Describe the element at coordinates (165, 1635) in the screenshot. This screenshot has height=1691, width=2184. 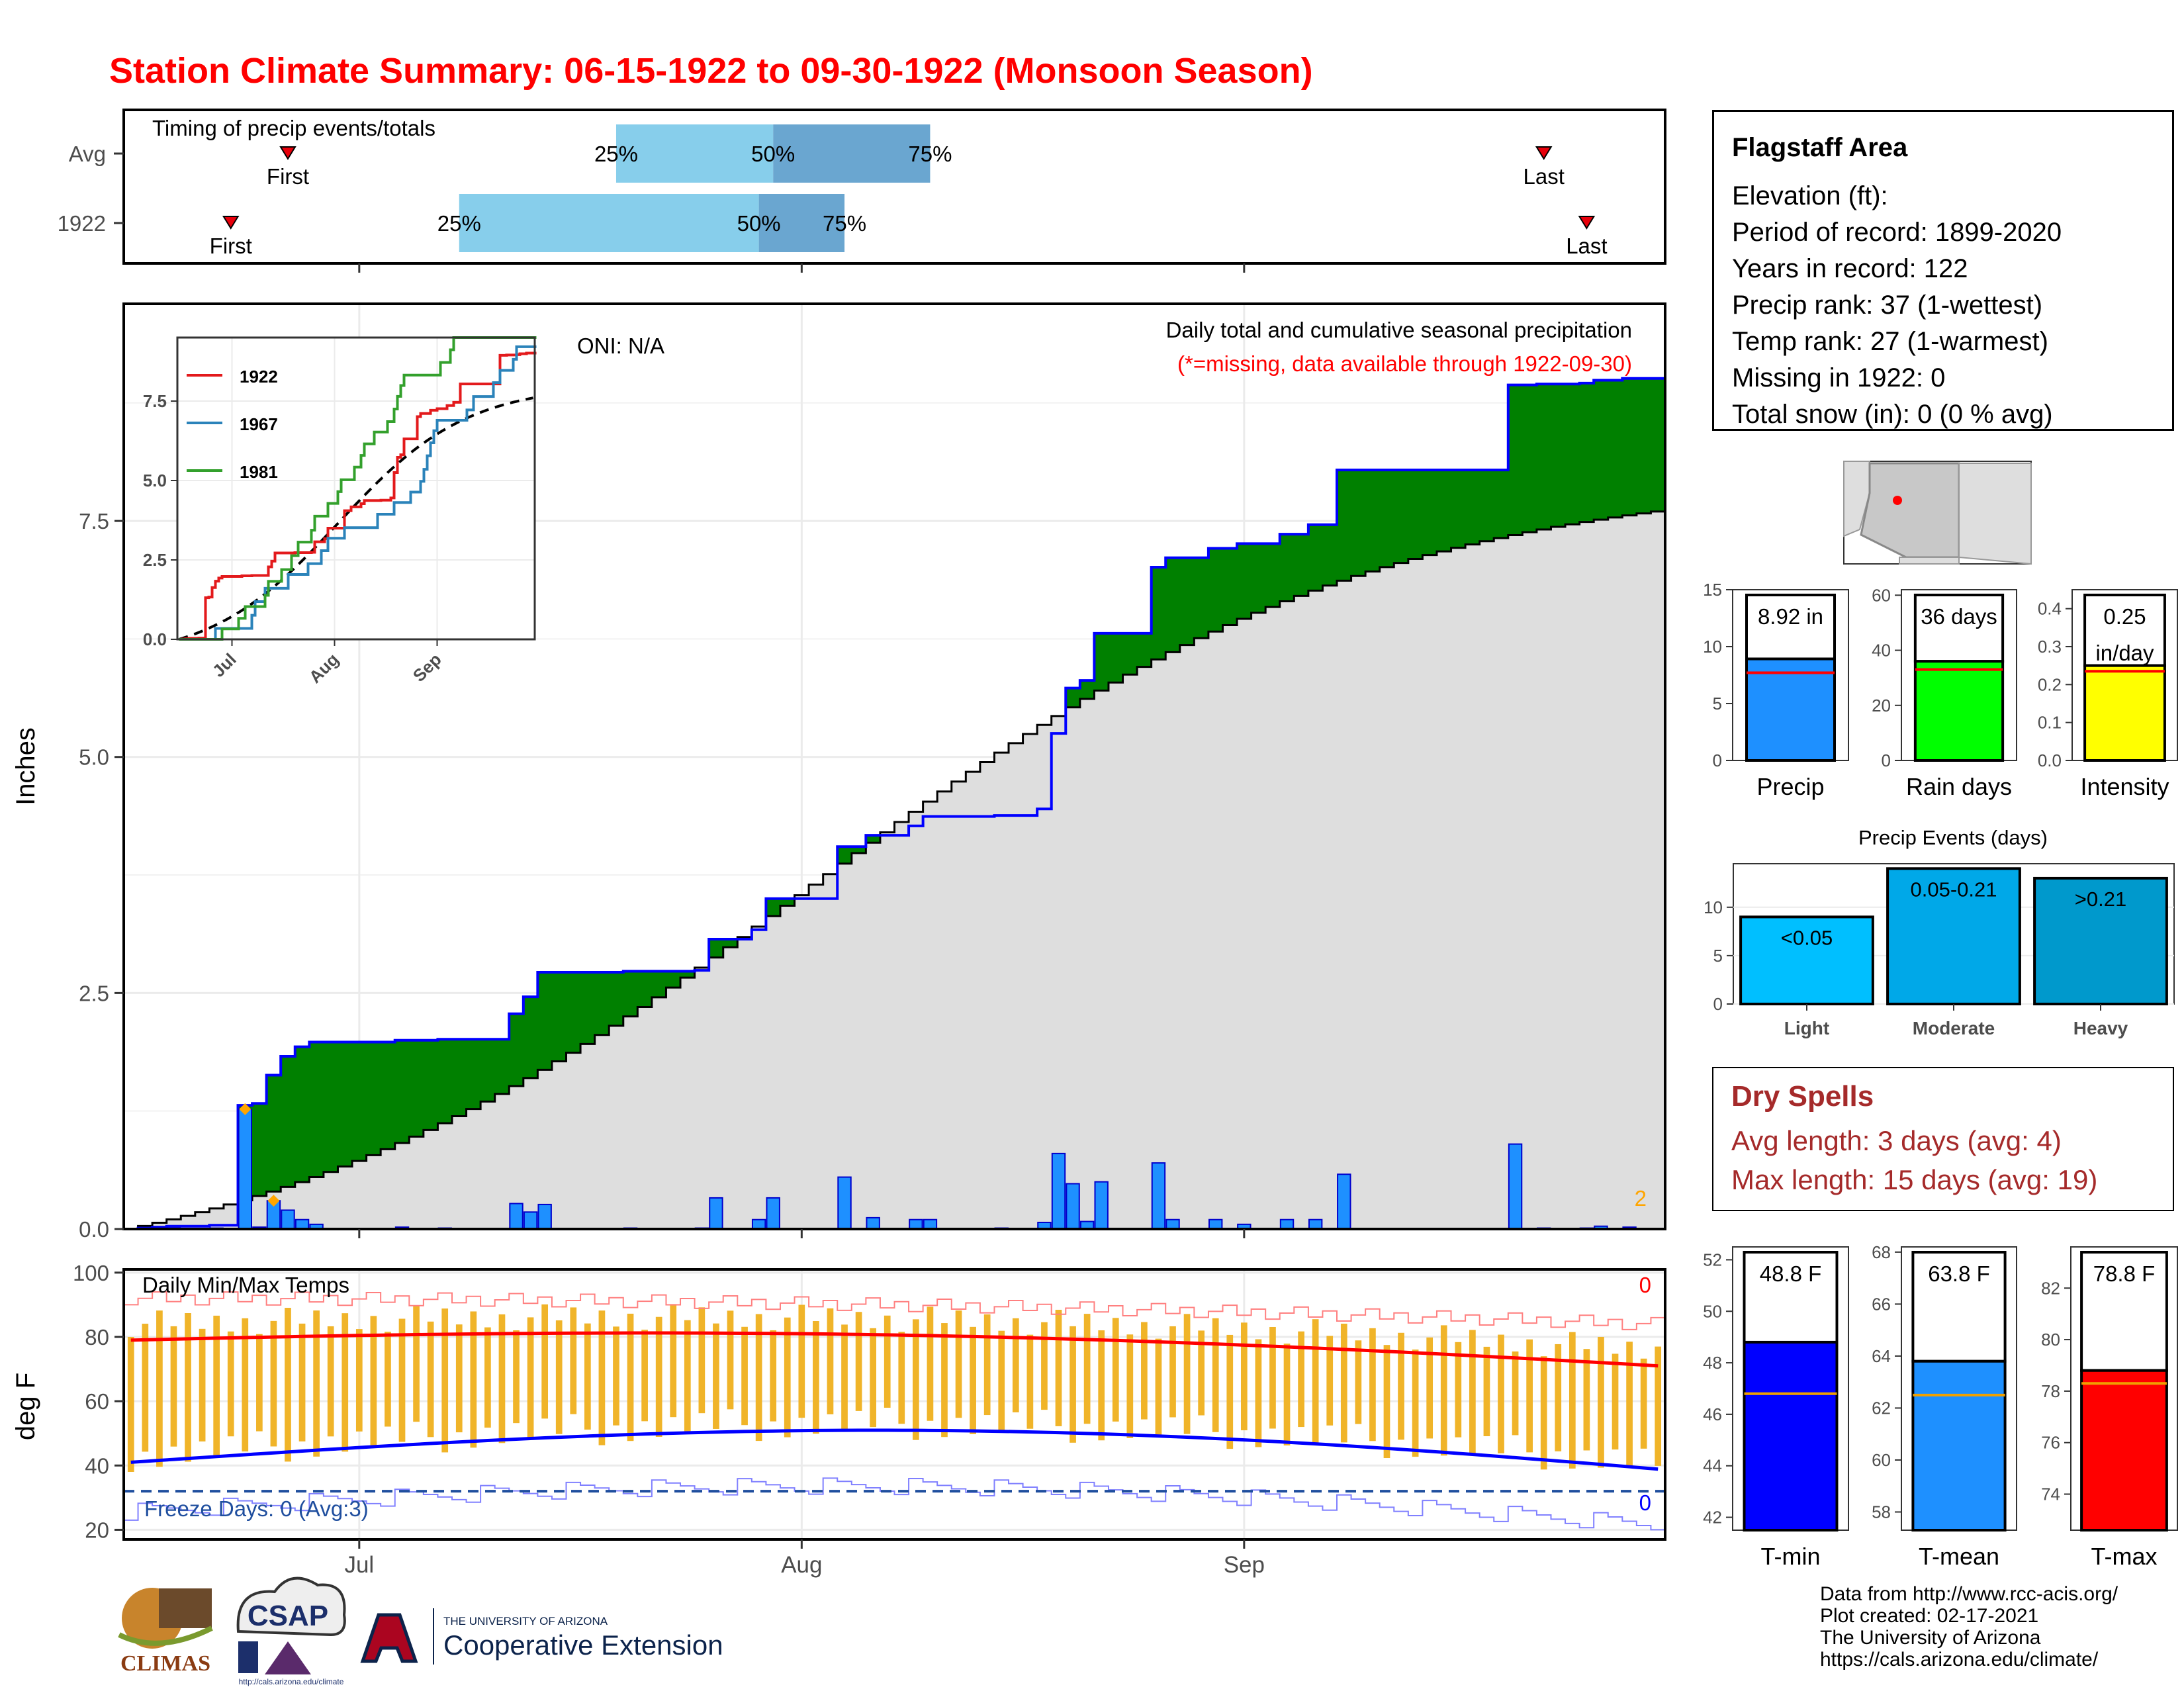
I see `climas-swoosh` at that location.